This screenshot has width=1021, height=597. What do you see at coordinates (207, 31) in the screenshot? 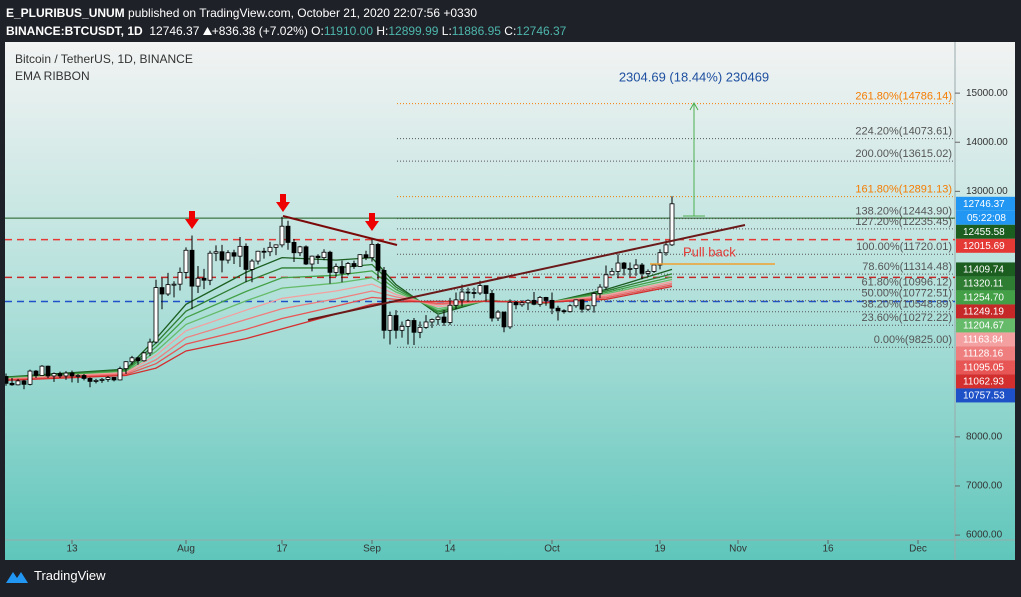
I see `up-icon` at bounding box center [207, 31].